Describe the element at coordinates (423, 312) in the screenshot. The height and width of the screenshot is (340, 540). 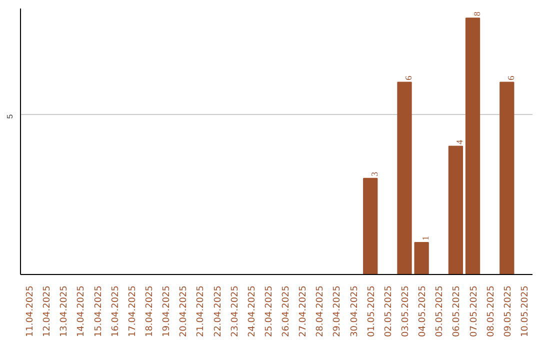
I see `x-tick-label: 04.05.2025` at that location.